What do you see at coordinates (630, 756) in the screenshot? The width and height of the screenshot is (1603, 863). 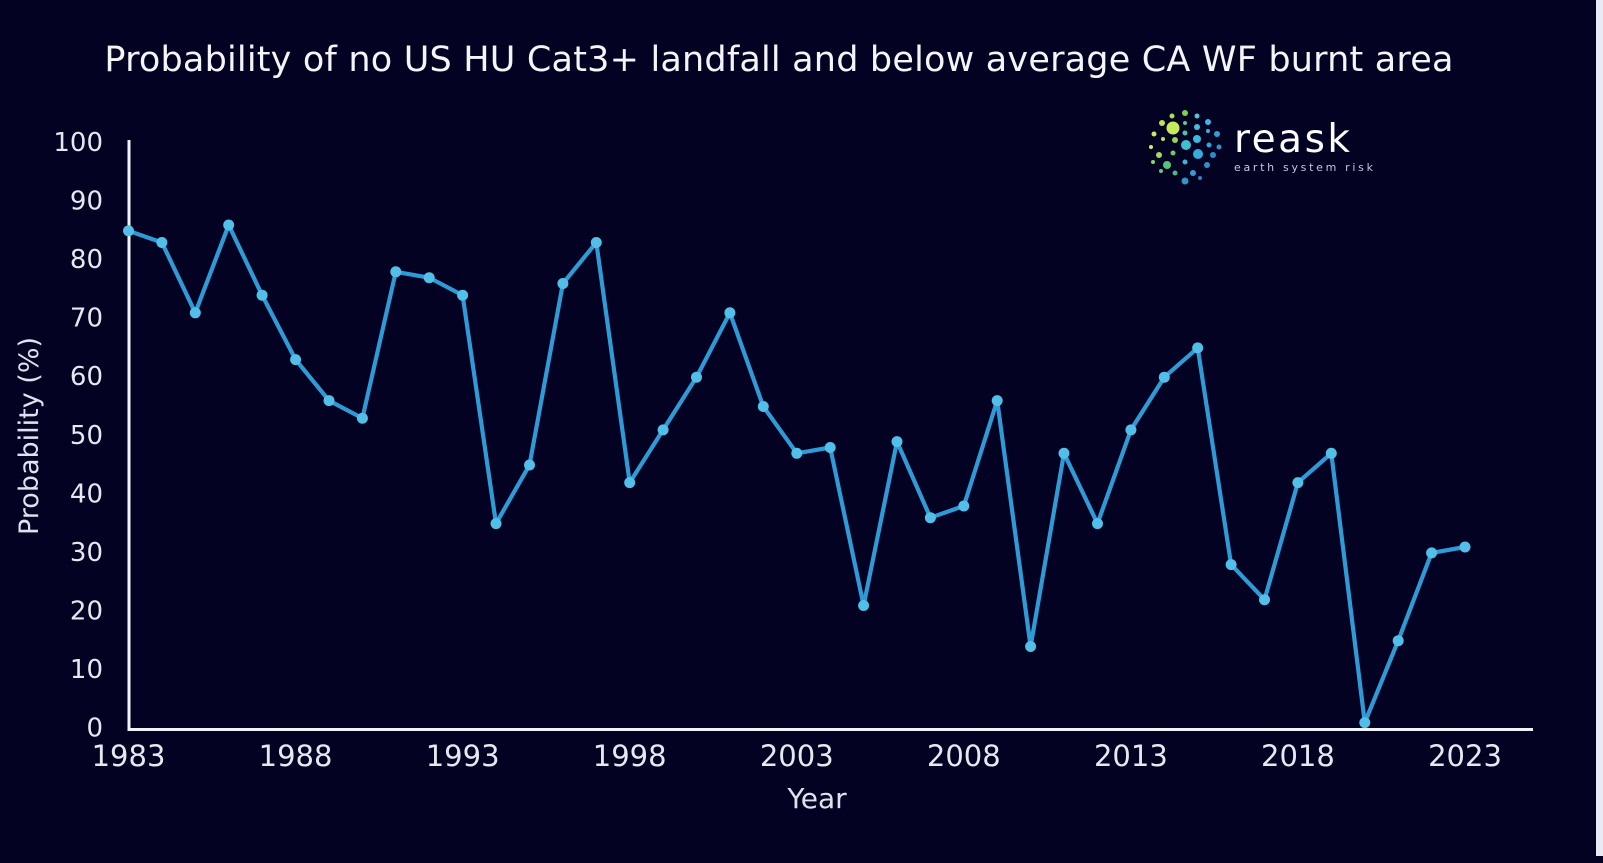 I see `x-tick-label: 1998` at bounding box center [630, 756].